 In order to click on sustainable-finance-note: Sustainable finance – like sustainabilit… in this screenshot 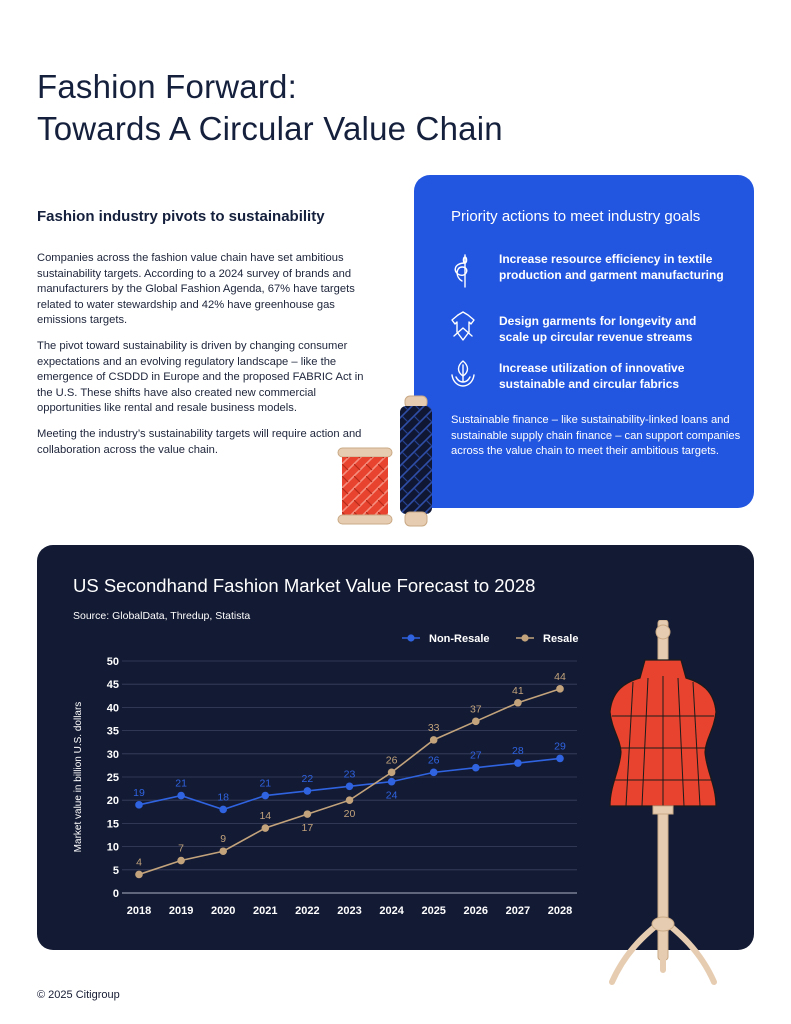, I will do `click(596, 436)`.